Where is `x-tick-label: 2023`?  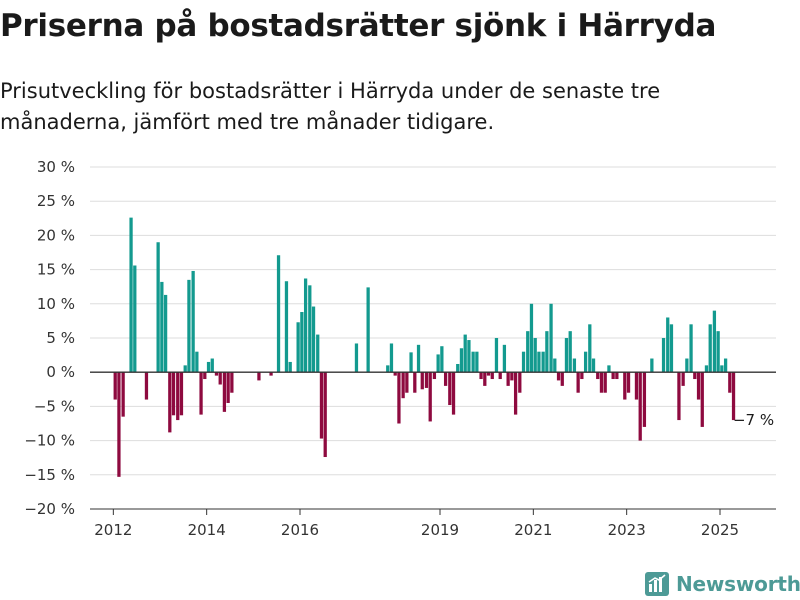 x-tick-label: 2023 is located at coordinates (627, 530).